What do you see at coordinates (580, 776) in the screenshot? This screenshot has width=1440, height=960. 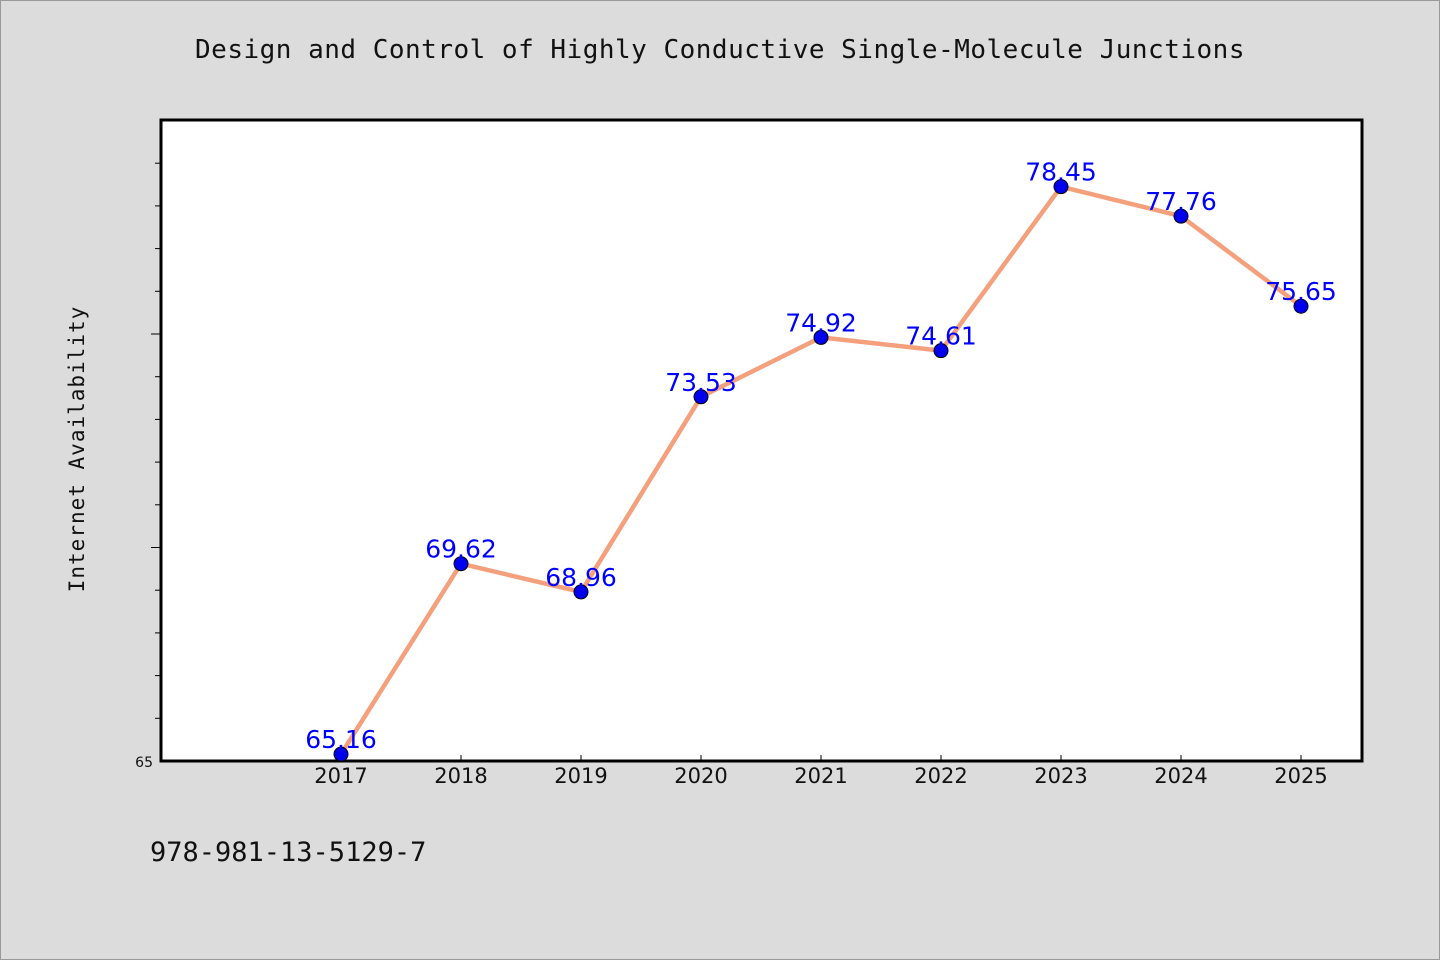 I see `x-tick-label: 2019` at bounding box center [580, 776].